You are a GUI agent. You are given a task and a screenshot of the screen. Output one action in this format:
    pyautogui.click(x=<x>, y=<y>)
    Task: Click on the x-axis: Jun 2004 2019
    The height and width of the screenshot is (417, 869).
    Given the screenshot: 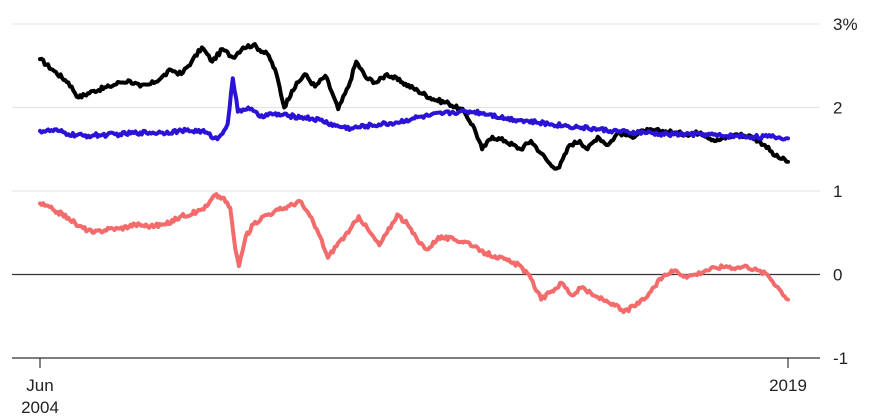 What is the action you would take?
    pyautogui.click(x=414, y=387)
    